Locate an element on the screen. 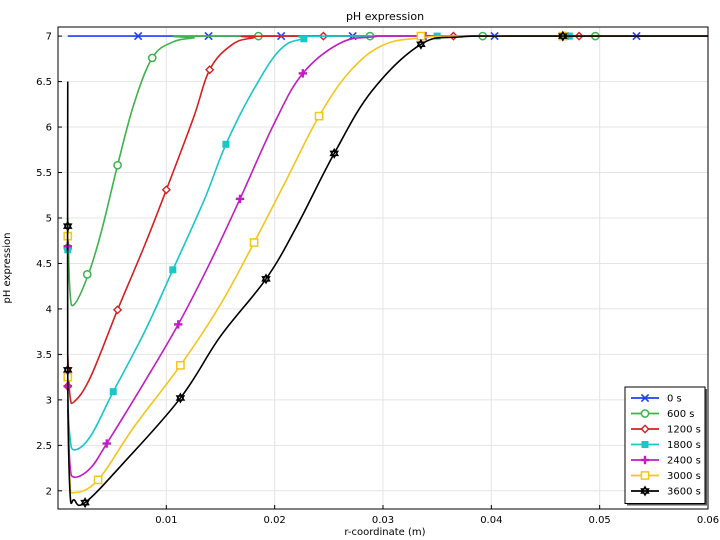  x-tick-label: 0.01 is located at coordinates (166, 520).